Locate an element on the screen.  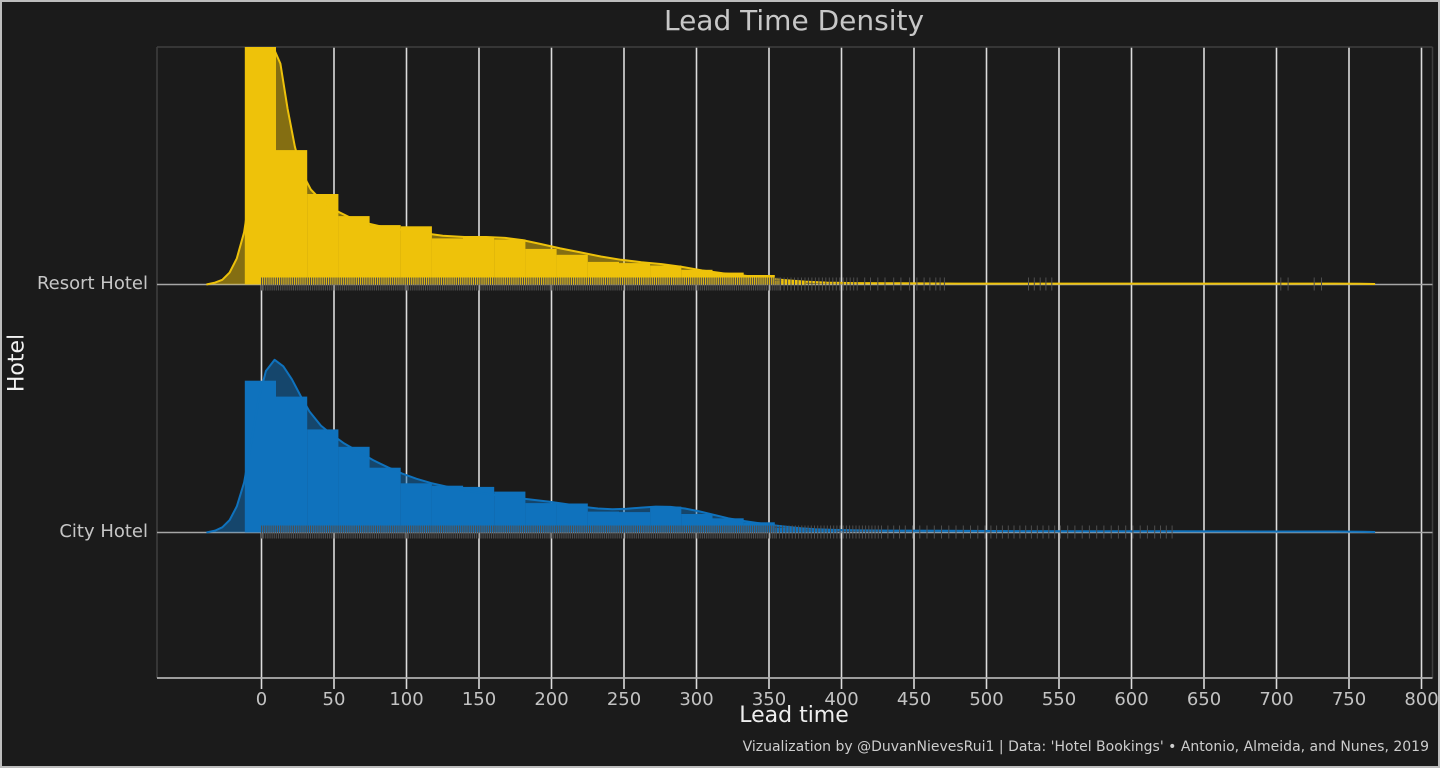
y-axis-label: Hotel is located at coordinates (17, 363).